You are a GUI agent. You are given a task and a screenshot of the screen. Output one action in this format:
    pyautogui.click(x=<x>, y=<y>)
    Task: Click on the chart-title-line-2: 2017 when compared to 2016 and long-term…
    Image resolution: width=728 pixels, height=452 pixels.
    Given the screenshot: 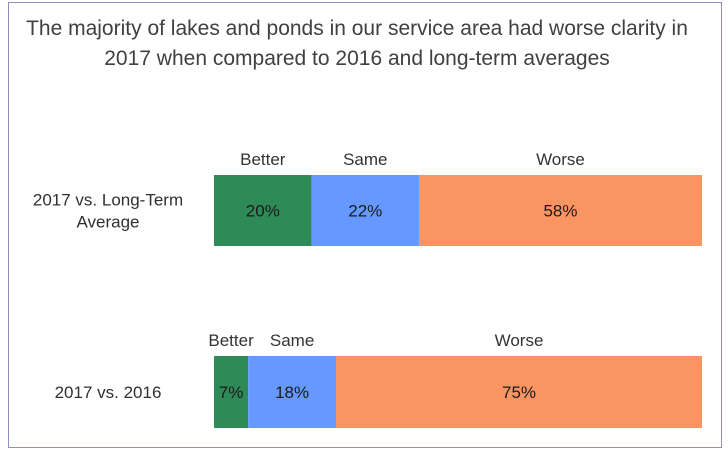 What is the action you would take?
    pyautogui.click(x=357, y=58)
    